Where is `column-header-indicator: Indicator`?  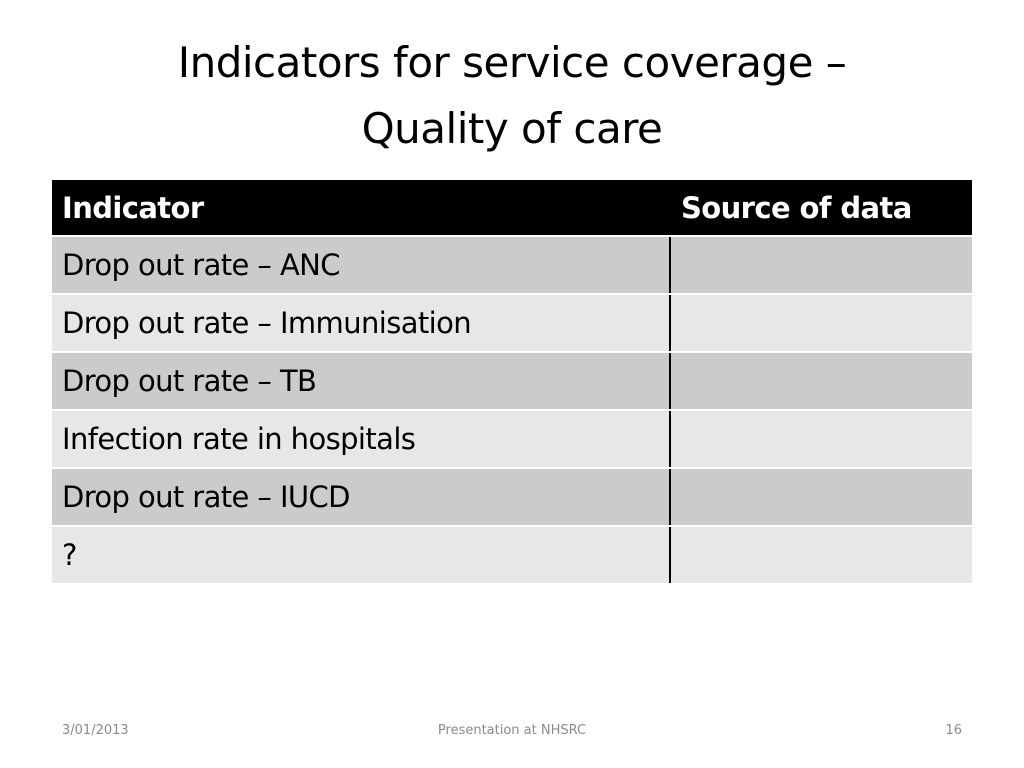
column-header-indicator: Indicator is located at coordinates (361, 208).